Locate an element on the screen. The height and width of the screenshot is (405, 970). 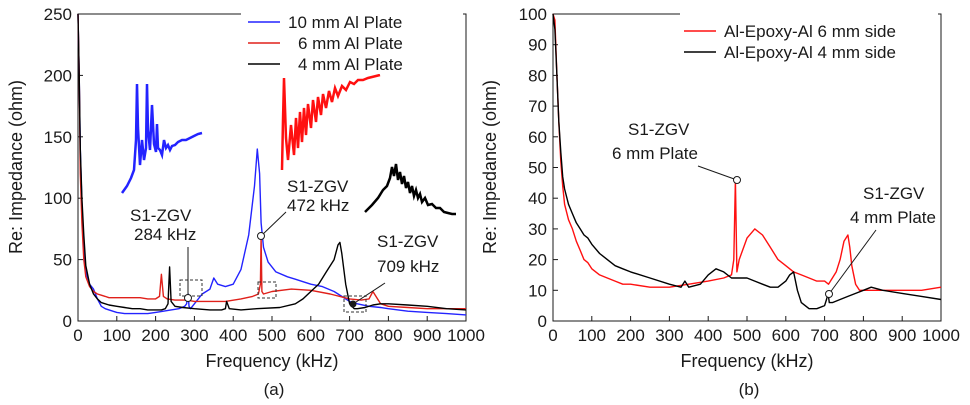
annotation-4mm-plate: S1-ZGV 4 mm Plate is located at coordinates (880, 241).